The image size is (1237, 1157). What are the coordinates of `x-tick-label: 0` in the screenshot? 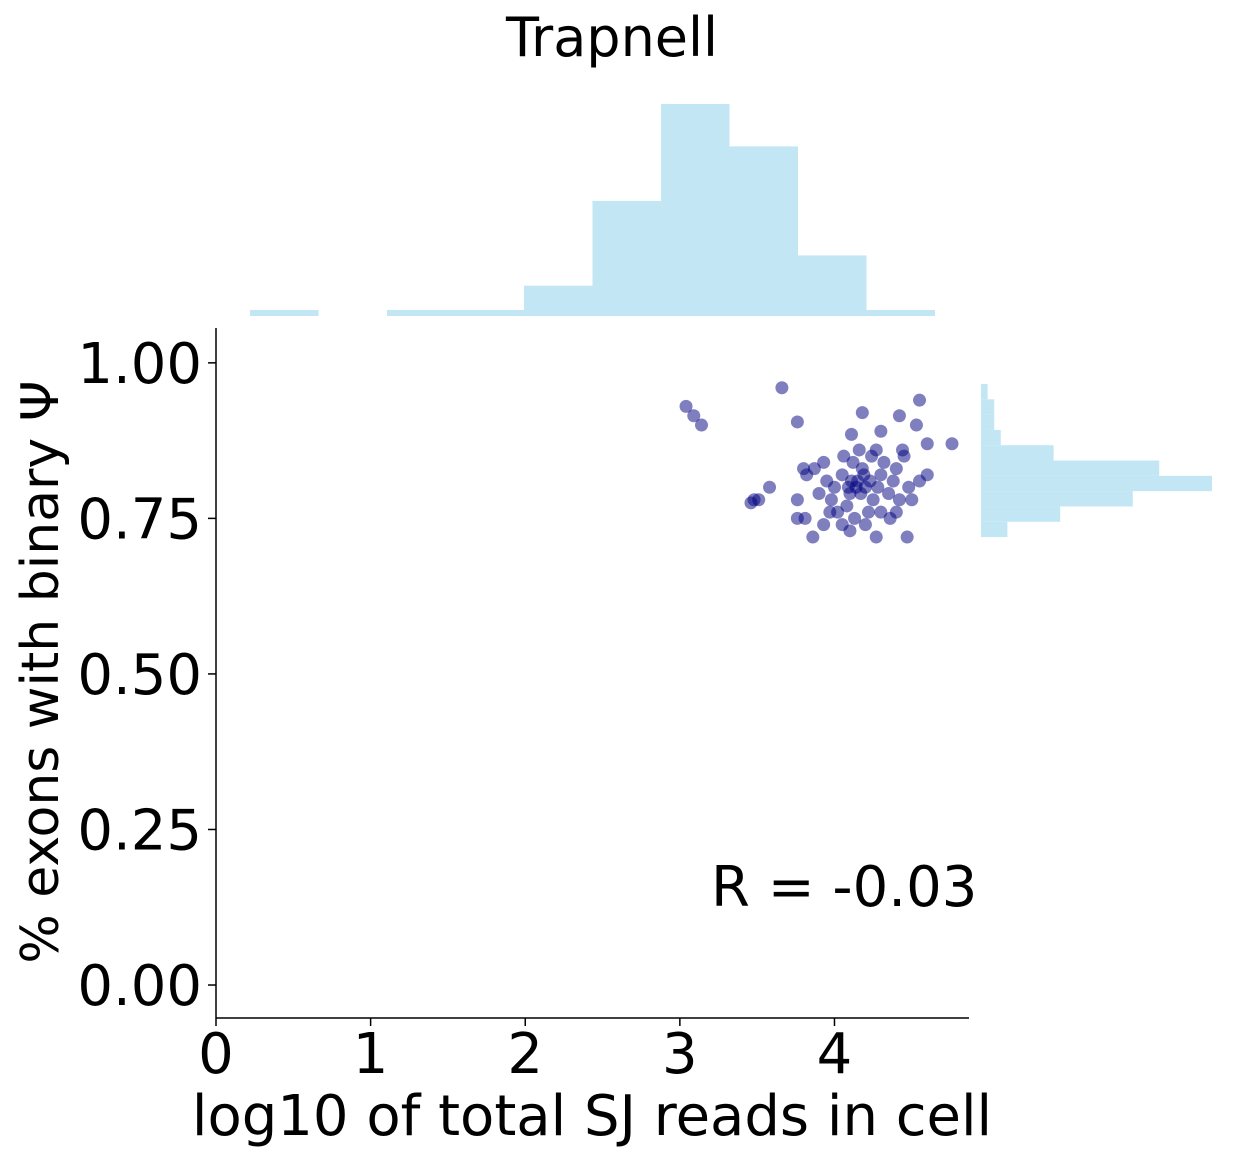 It's located at (216, 1054).